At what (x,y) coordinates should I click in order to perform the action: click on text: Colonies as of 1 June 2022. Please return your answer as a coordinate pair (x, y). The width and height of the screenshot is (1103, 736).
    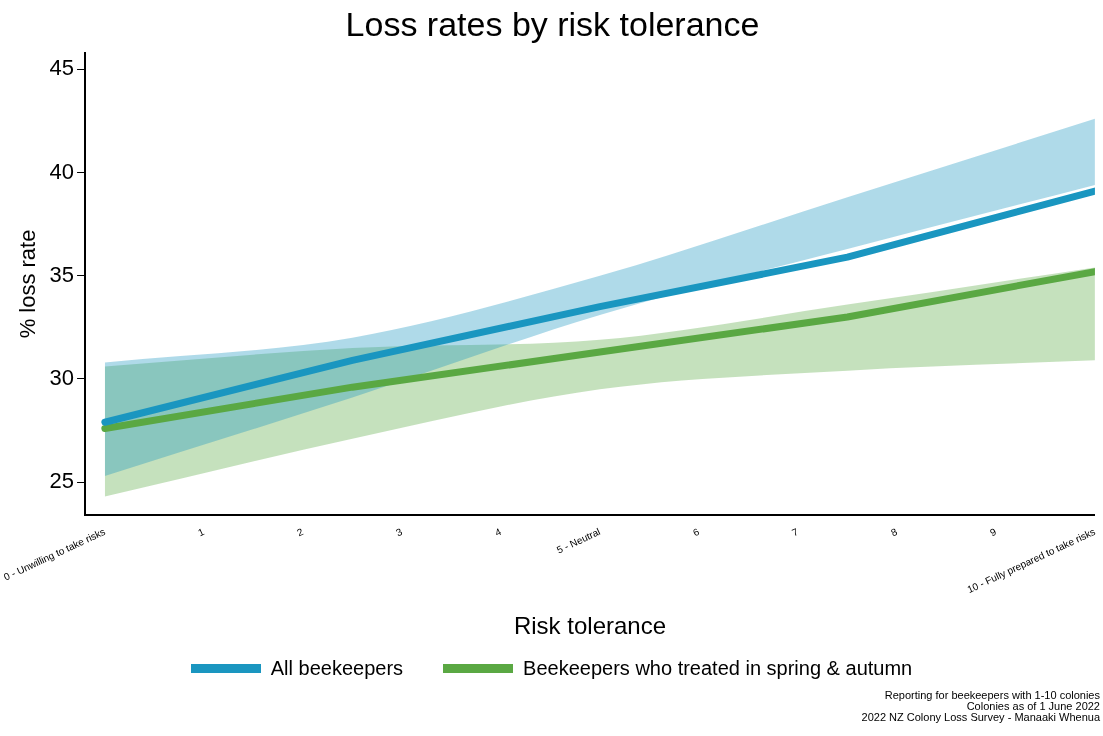
    Looking at the image, I should click on (1033, 706).